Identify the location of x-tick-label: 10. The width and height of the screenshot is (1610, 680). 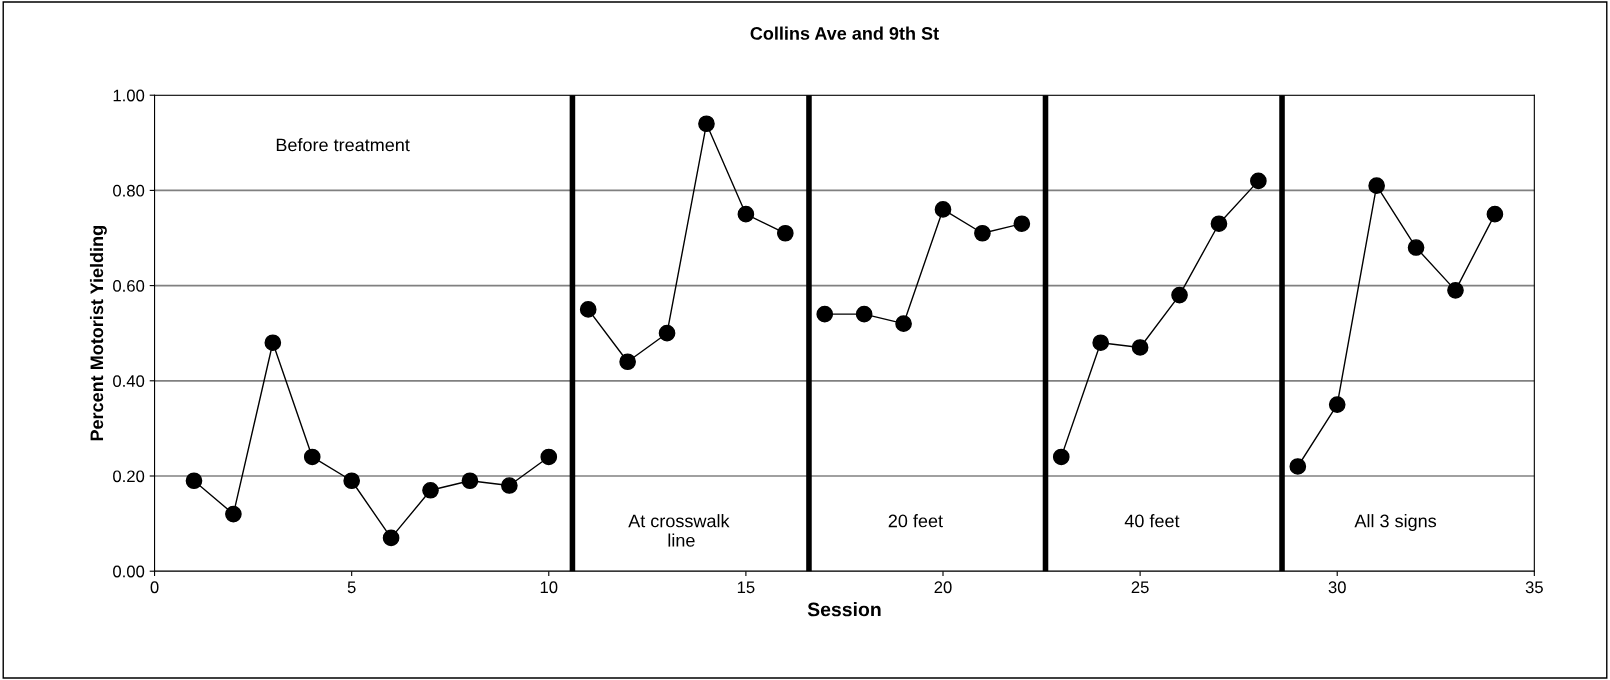
(549, 587).